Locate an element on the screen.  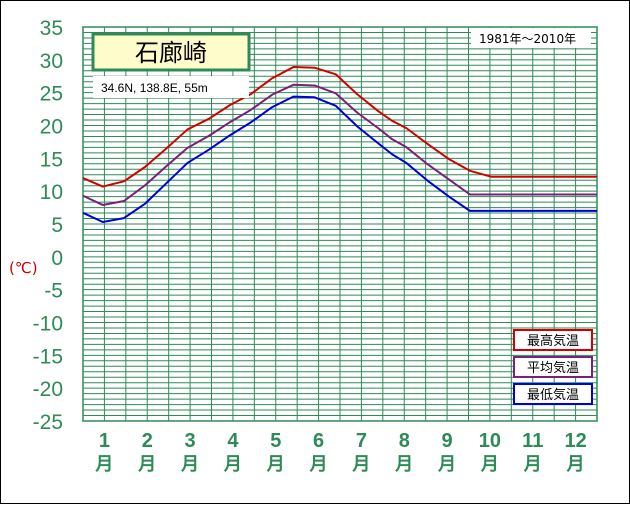
y-tick-label: 10 is located at coordinates (51, 192).